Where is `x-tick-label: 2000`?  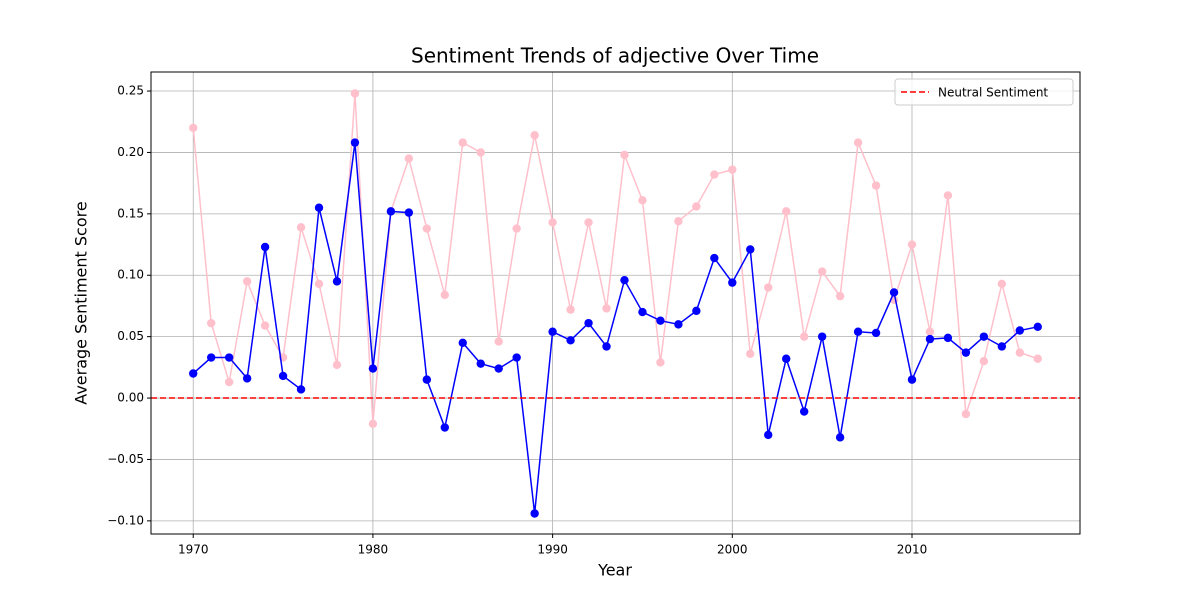 x-tick-label: 2000 is located at coordinates (732, 550).